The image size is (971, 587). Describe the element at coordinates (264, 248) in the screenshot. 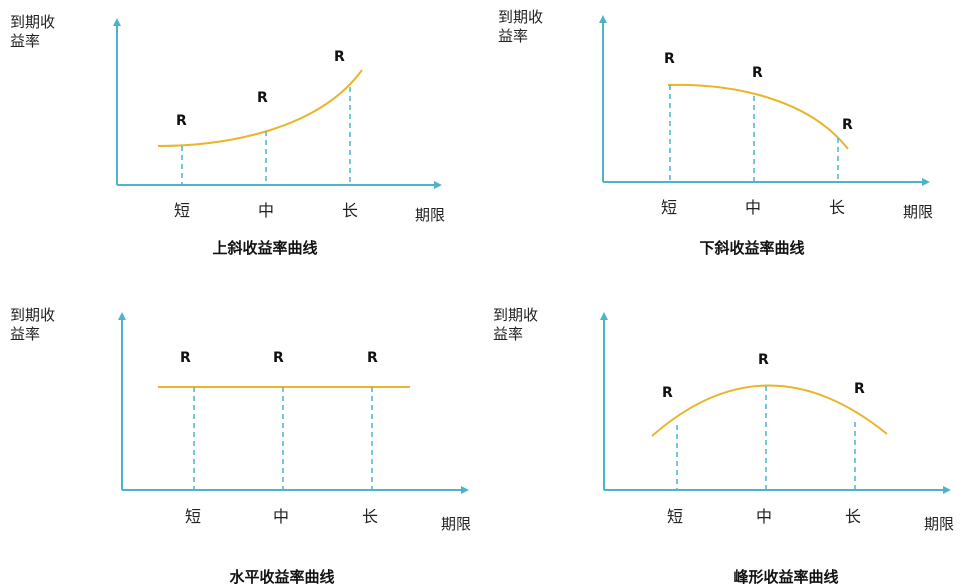

I see `panel-title: 上斜收益率曲线` at that location.